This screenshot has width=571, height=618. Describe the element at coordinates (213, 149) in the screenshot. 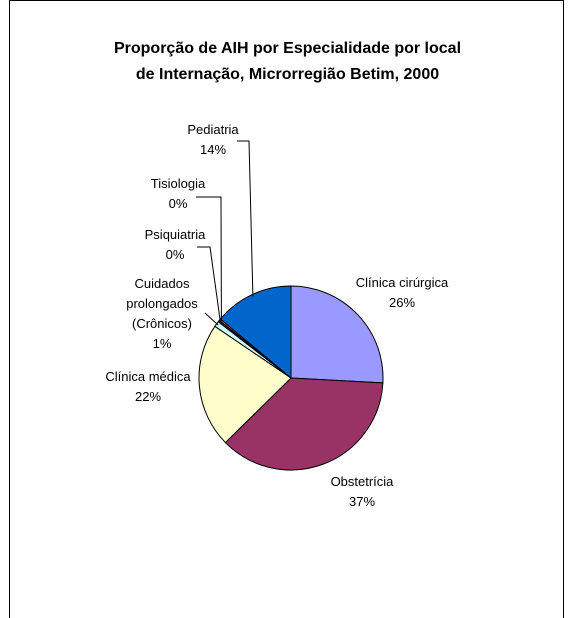

I see `slice-value-pediatria: 14%` at that location.